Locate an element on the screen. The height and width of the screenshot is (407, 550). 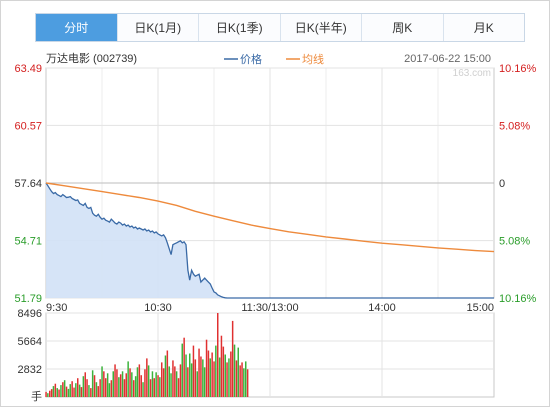
stock-label: 万达电影 (002739) is located at coordinates (91, 58).